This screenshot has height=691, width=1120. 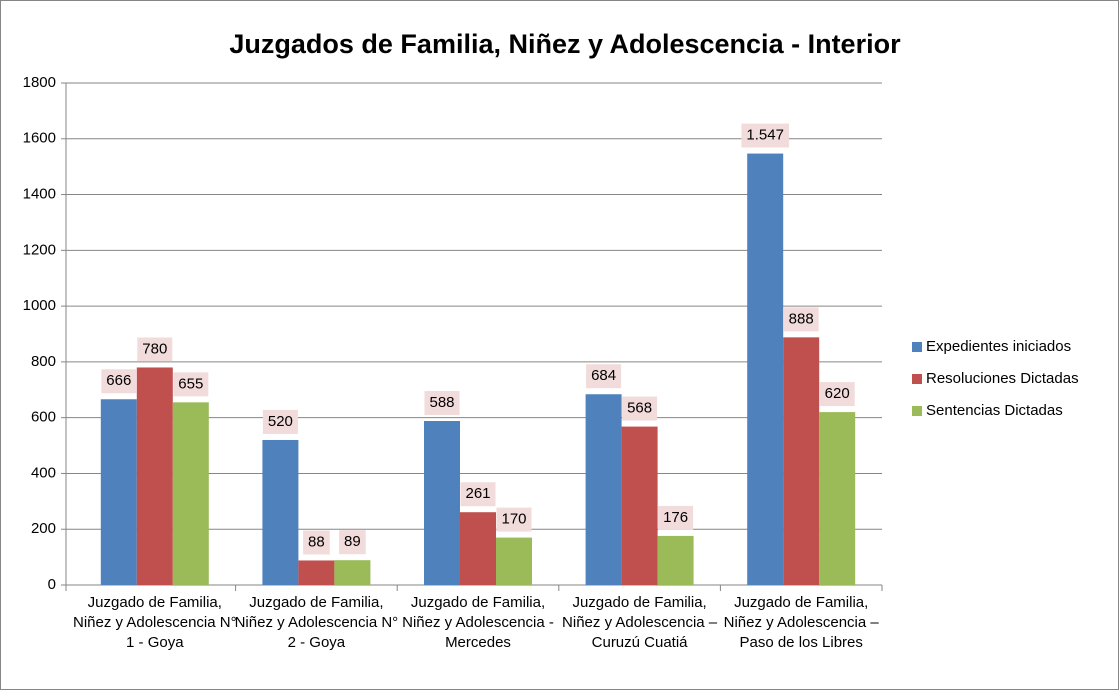 I want to click on data-label: 520, so click(x=280, y=421).